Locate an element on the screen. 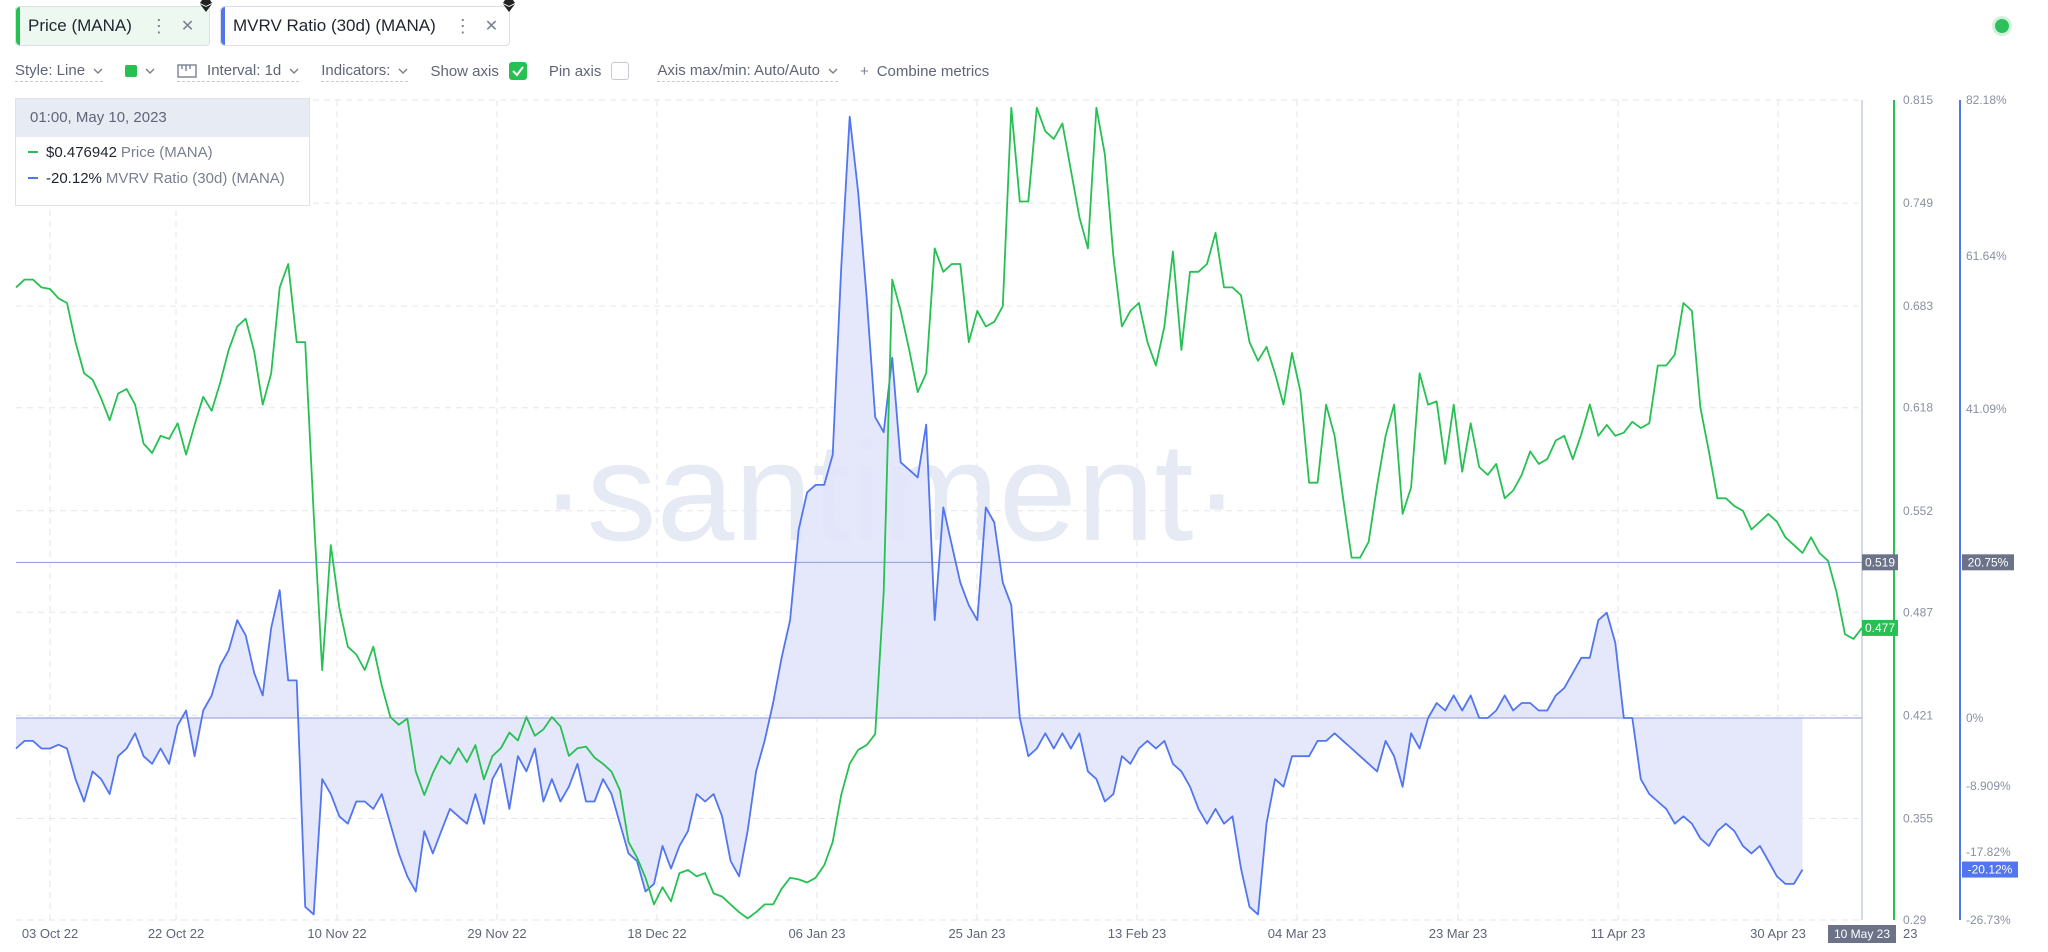 This screenshot has height=952, width=2048. plus-icon: + is located at coordinates (864, 71).